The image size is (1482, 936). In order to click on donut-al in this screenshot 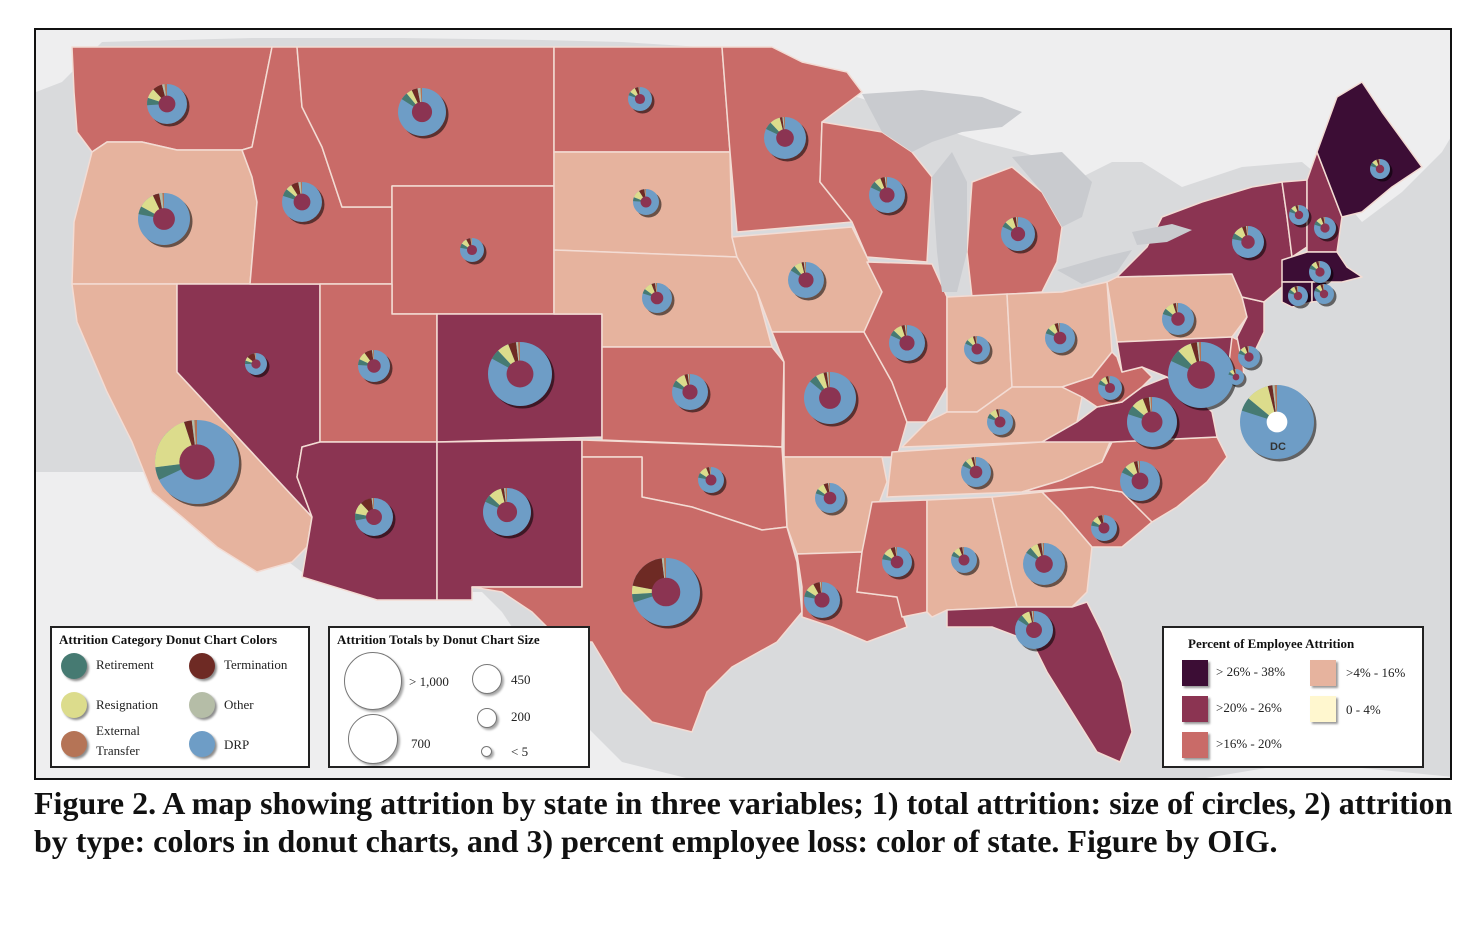, I will do `click(965, 561)`.